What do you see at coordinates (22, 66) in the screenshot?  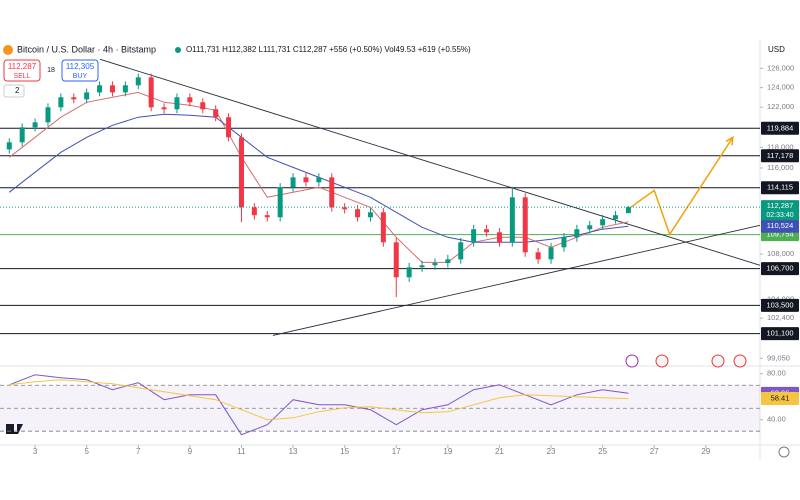 I see `sell-price: 112,287` at bounding box center [22, 66].